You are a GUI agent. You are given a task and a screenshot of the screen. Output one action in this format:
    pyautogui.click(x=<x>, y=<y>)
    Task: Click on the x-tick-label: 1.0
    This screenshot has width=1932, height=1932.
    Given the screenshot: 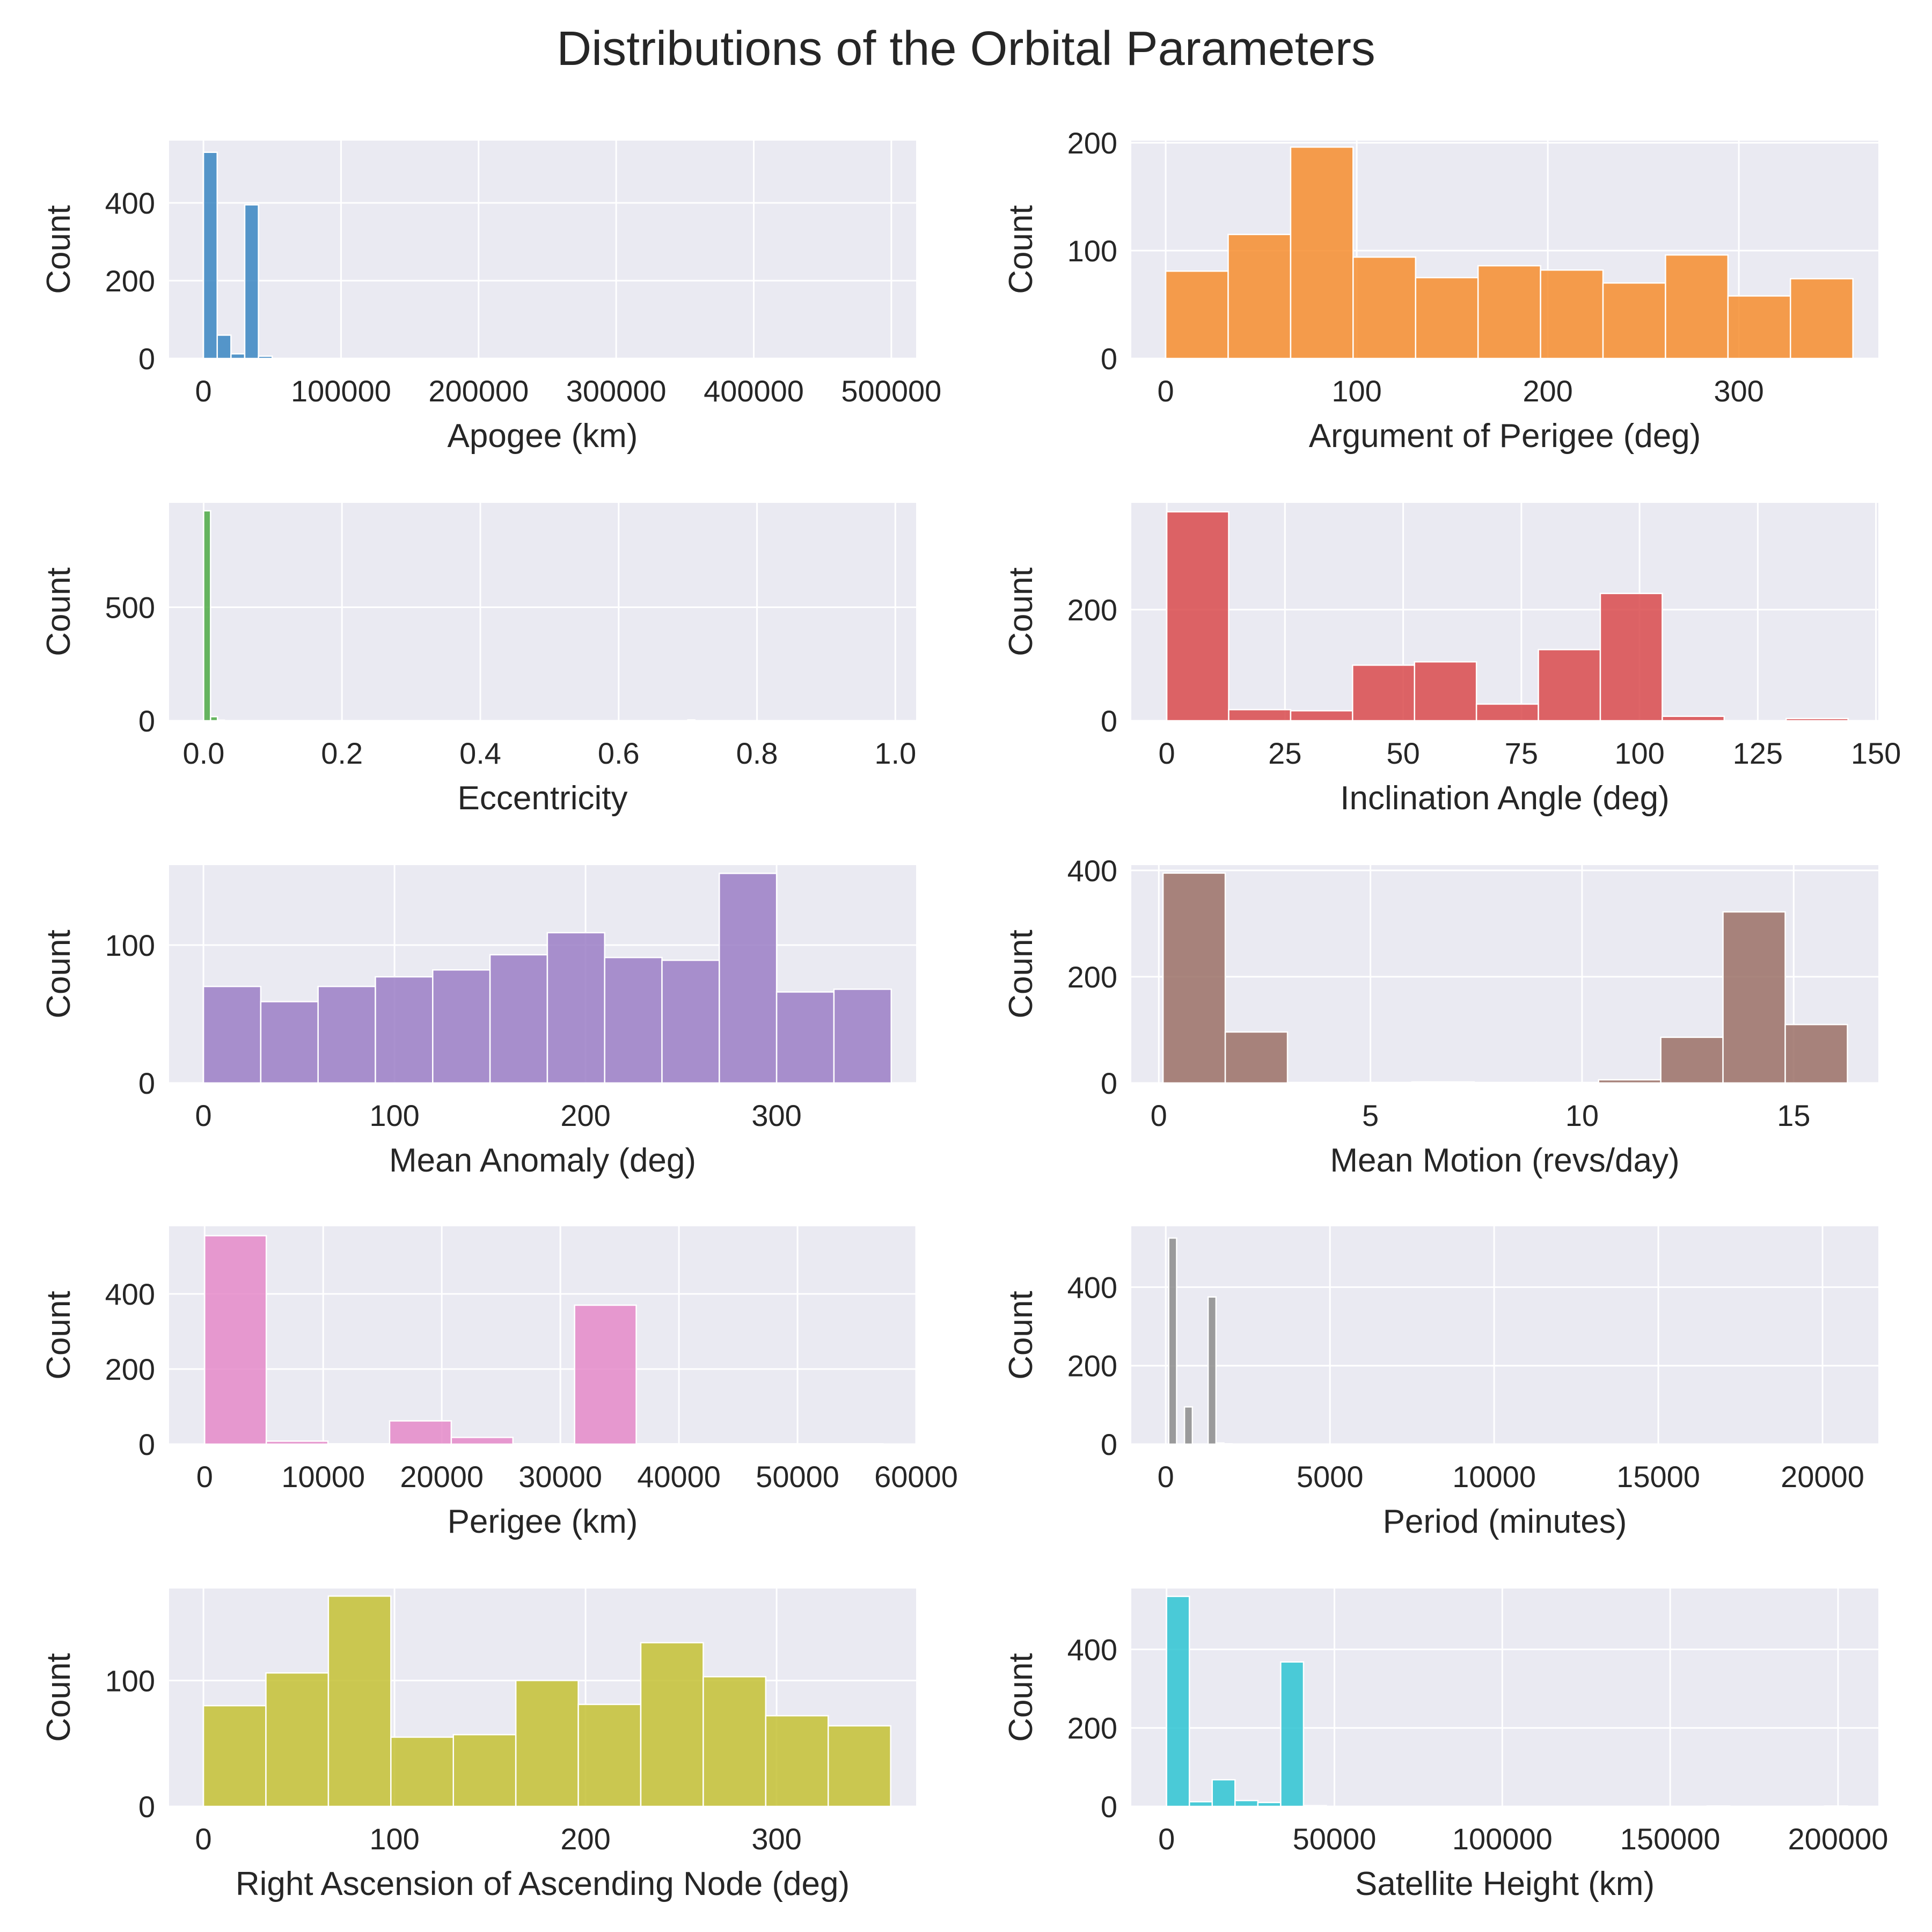 What is the action you would take?
    pyautogui.click(x=895, y=753)
    